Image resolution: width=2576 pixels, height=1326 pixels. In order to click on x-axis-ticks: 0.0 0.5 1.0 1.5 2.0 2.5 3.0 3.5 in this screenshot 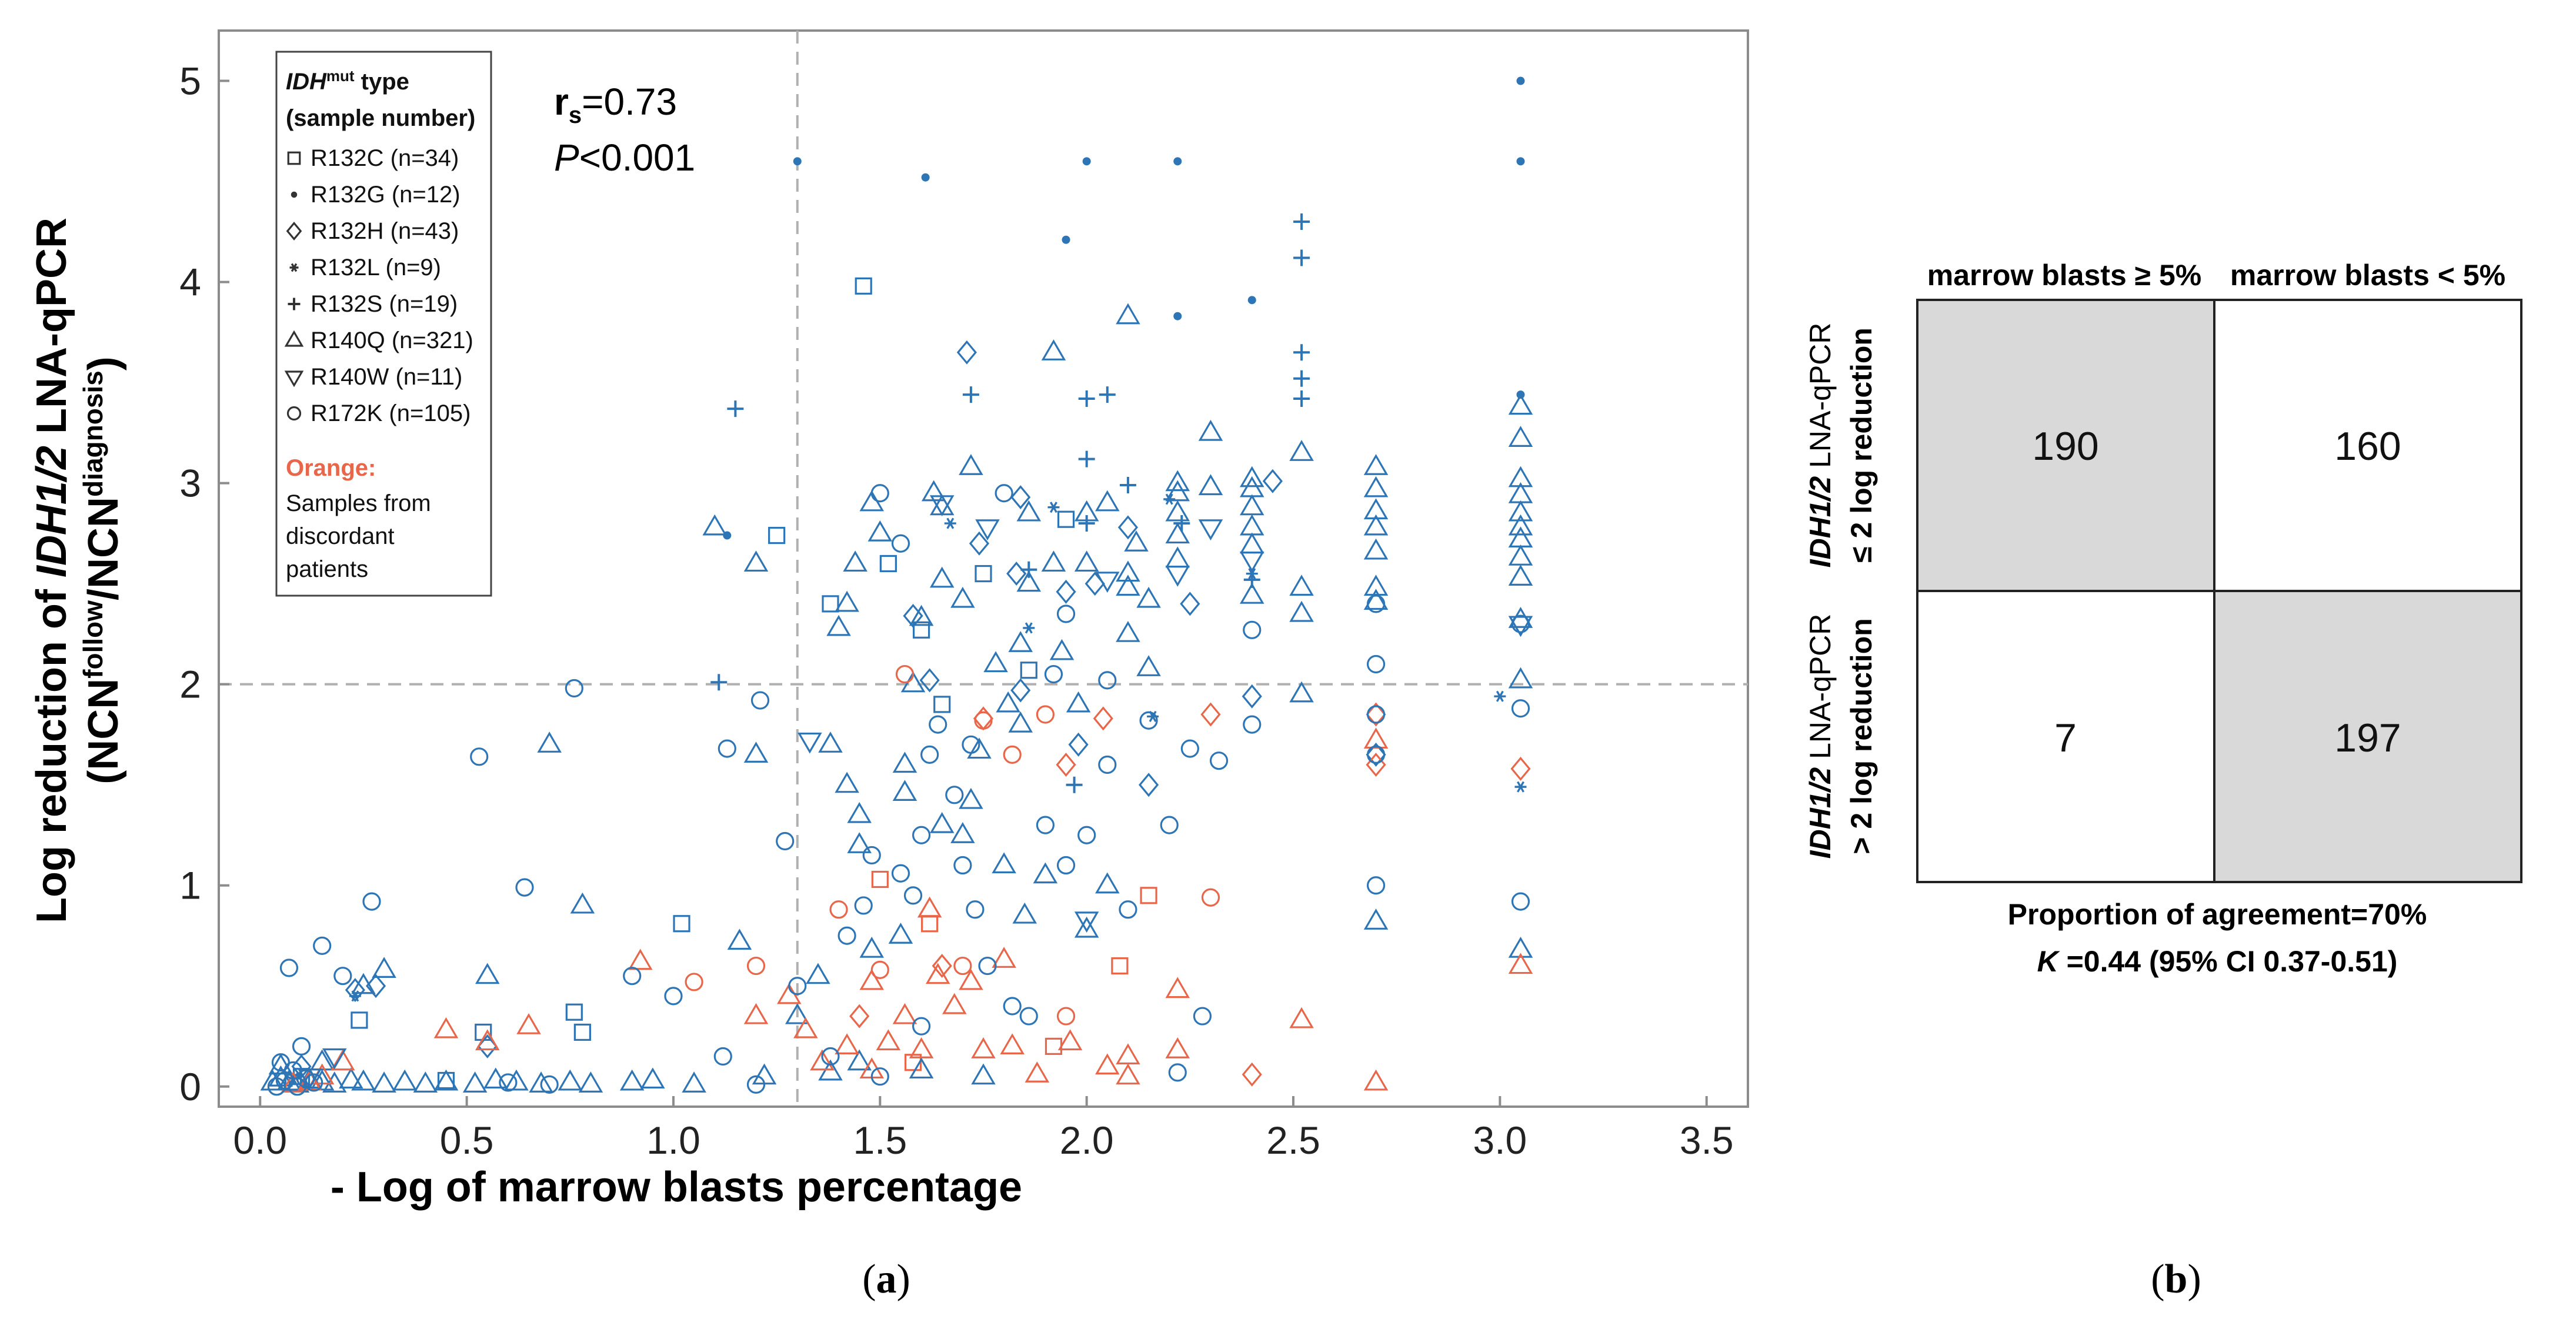, I will do `click(983, 1129)`.